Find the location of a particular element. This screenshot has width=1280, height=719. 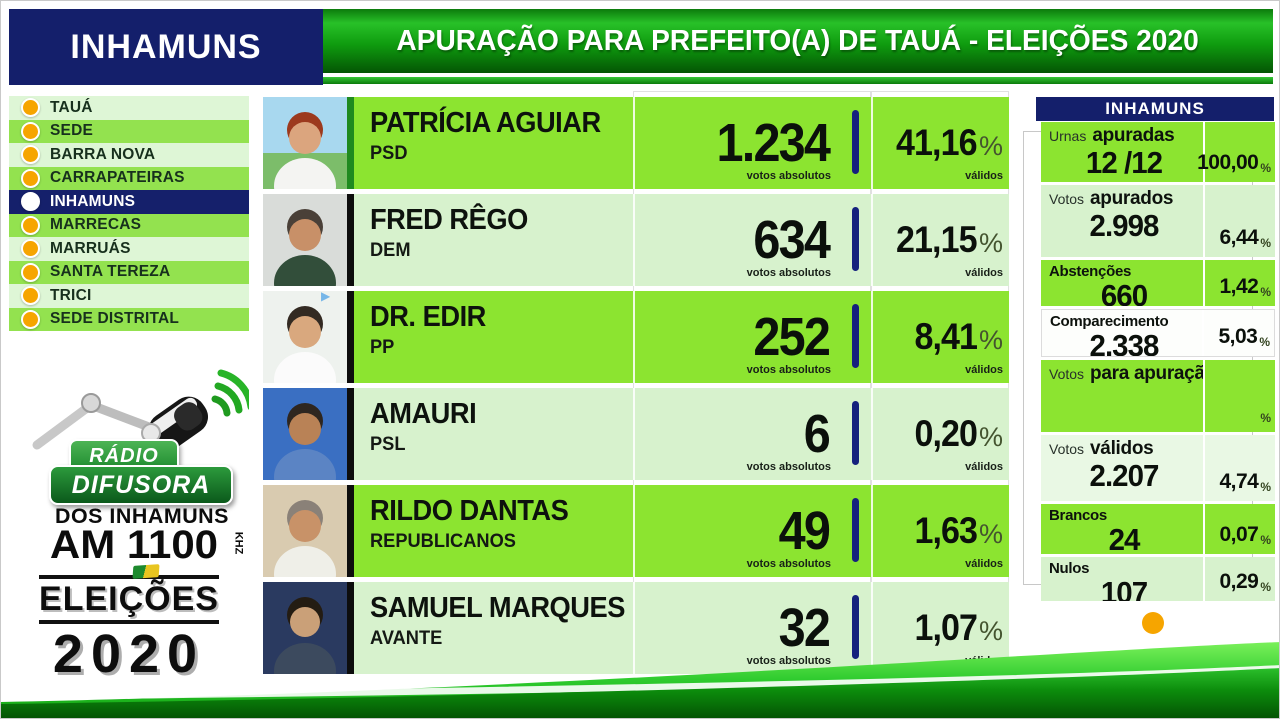

sidebar-item-santa-tereza: SANTA TEREZA is located at coordinates (129, 272).